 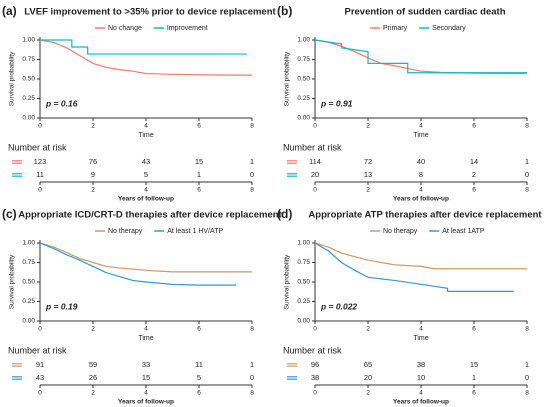 What do you see at coordinates (338, 306) in the screenshot?
I see `p-value: p = 0.022` at bounding box center [338, 306].